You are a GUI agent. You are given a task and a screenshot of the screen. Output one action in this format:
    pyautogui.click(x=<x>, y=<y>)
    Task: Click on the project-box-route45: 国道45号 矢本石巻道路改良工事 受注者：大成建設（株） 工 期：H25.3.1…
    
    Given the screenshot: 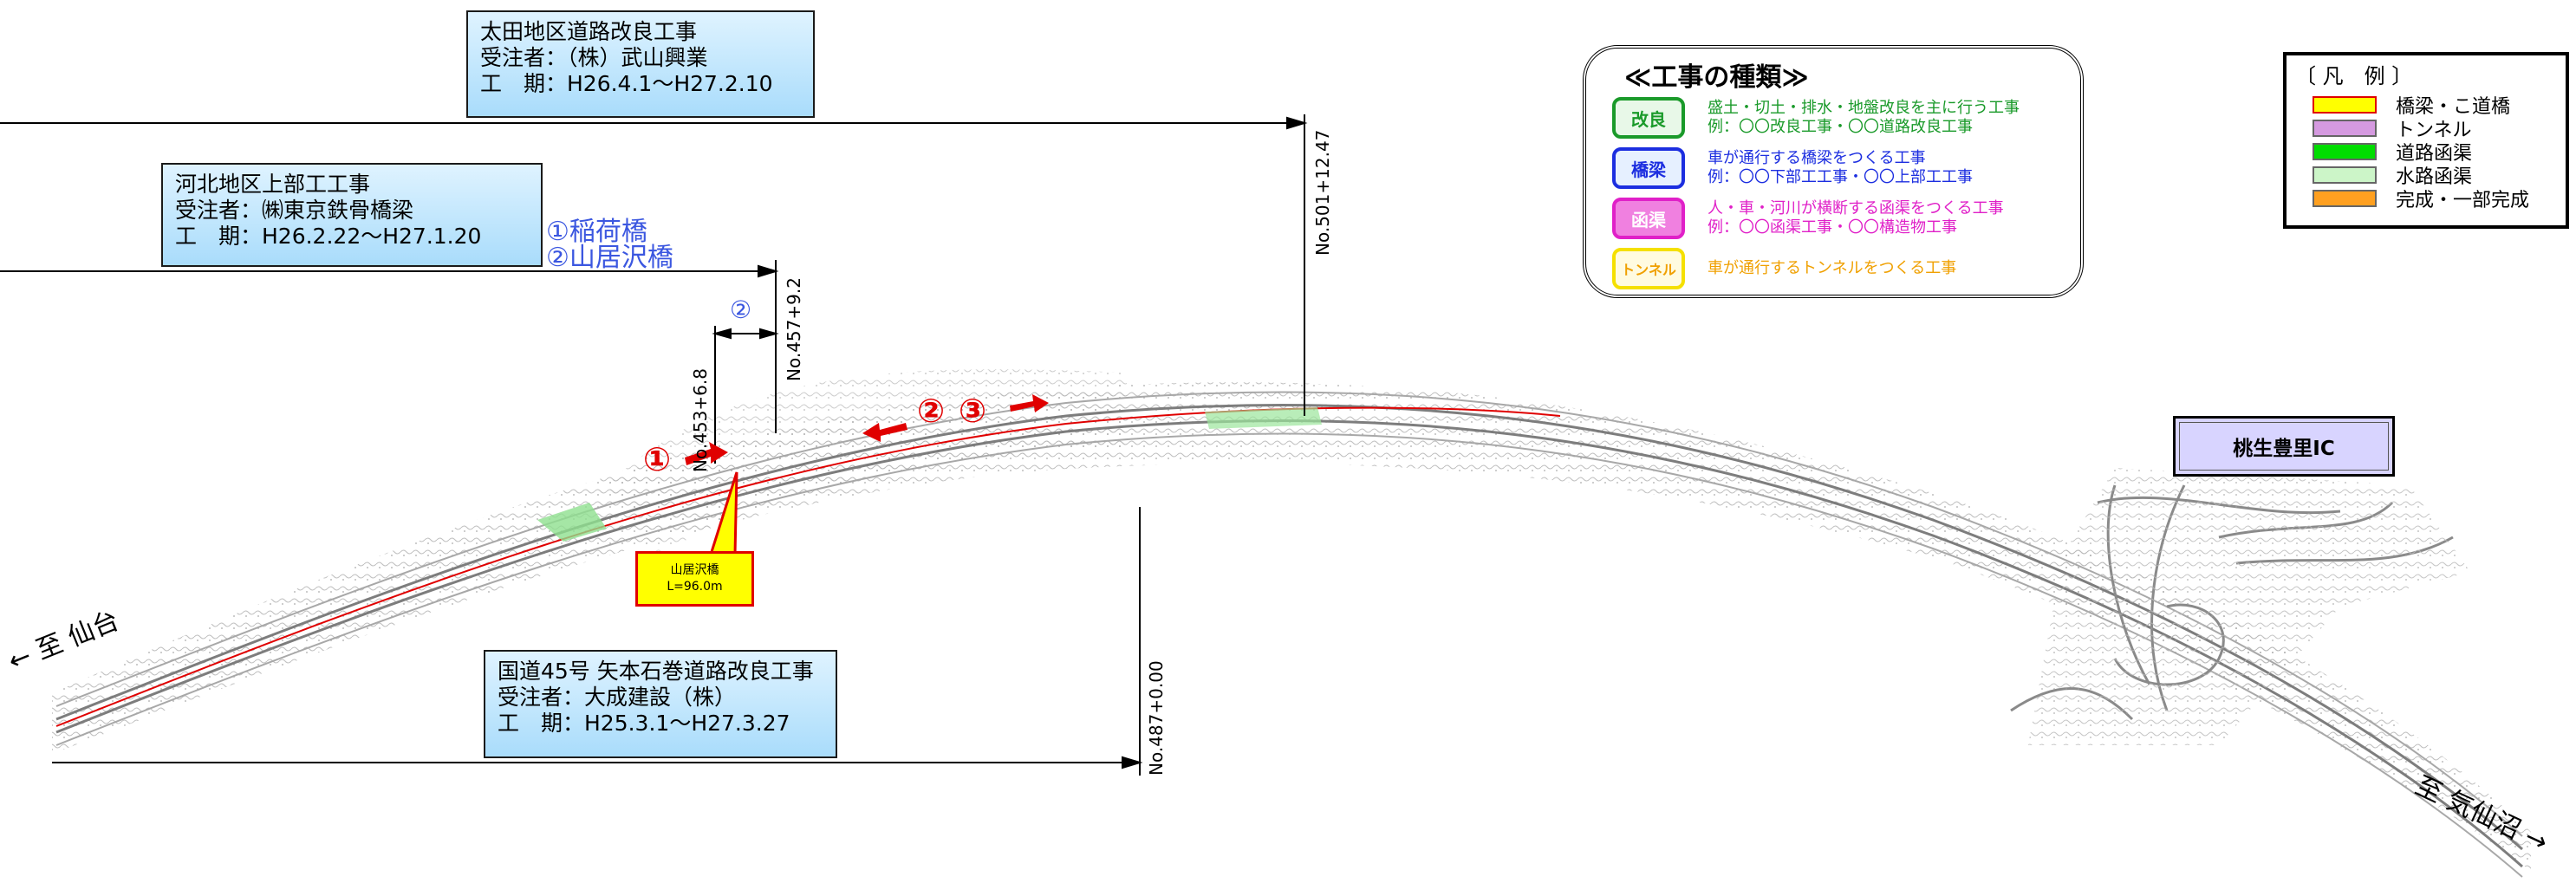 What is the action you would take?
    pyautogui.click(x=660, y=704)
    